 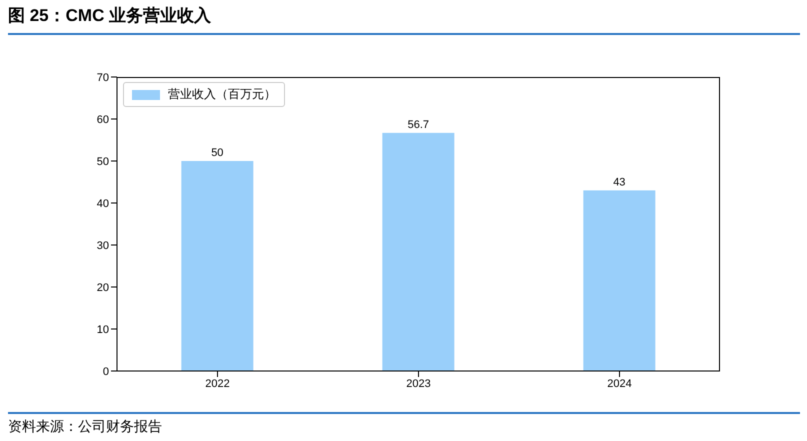 I want to click on data-label: 43, so click(x=619, y=182).